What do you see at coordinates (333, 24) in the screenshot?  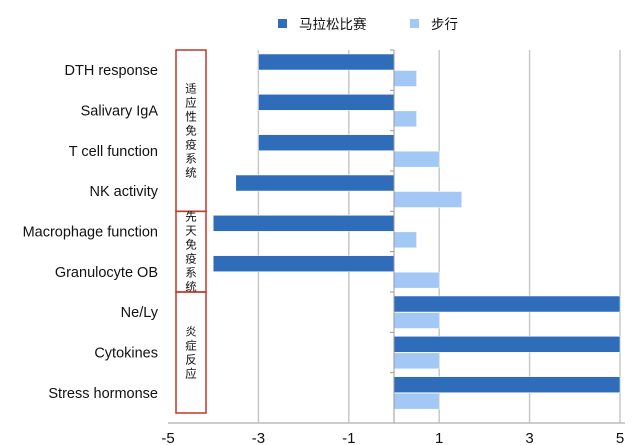 I see `legend-label: 马拉松比赛` at bounding box center [333, 24].